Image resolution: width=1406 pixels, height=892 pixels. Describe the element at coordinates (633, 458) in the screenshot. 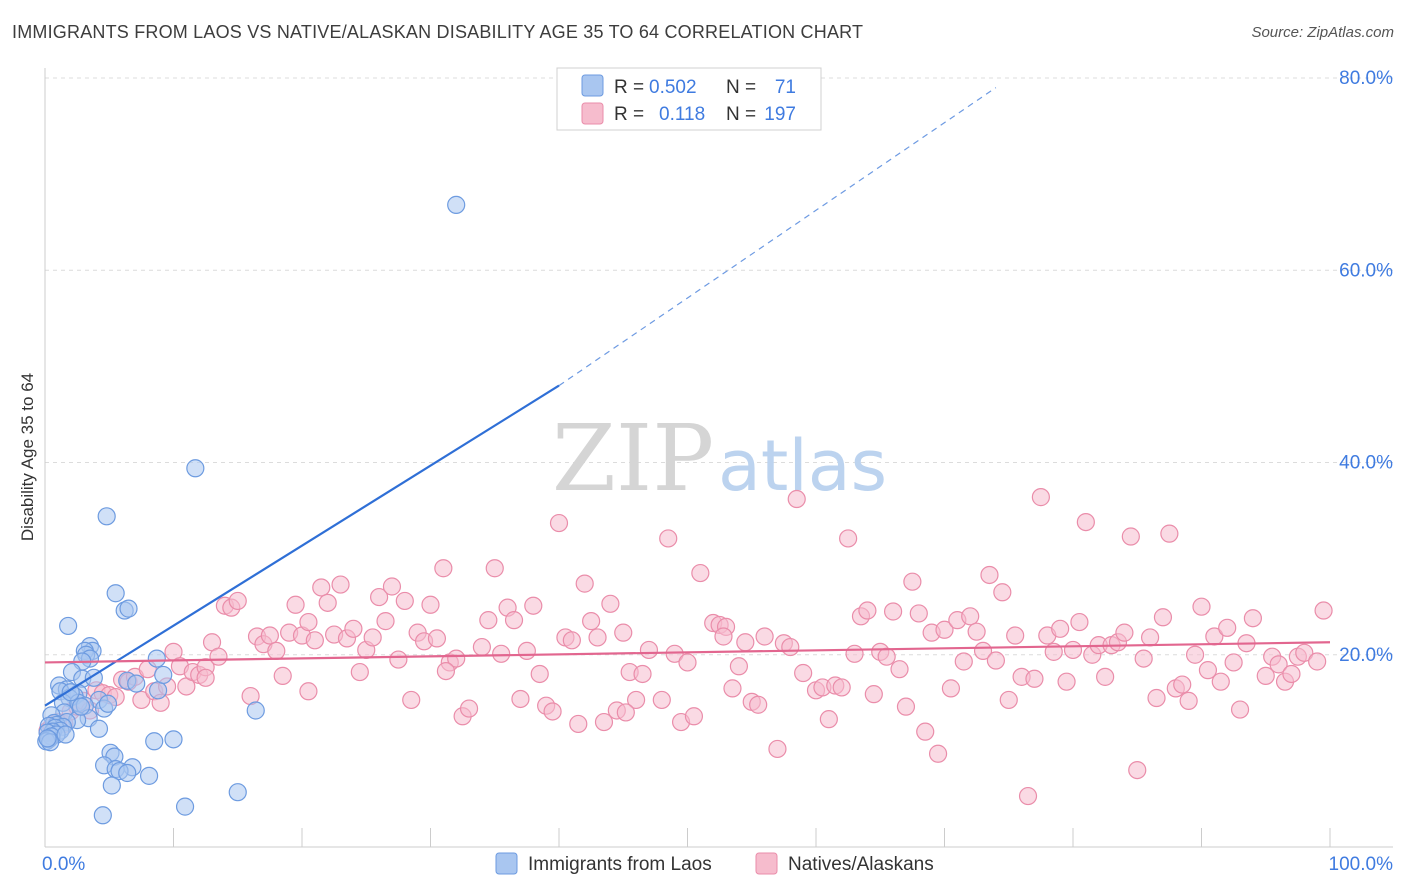

I see `watermark-zip: ZIP` at that location.